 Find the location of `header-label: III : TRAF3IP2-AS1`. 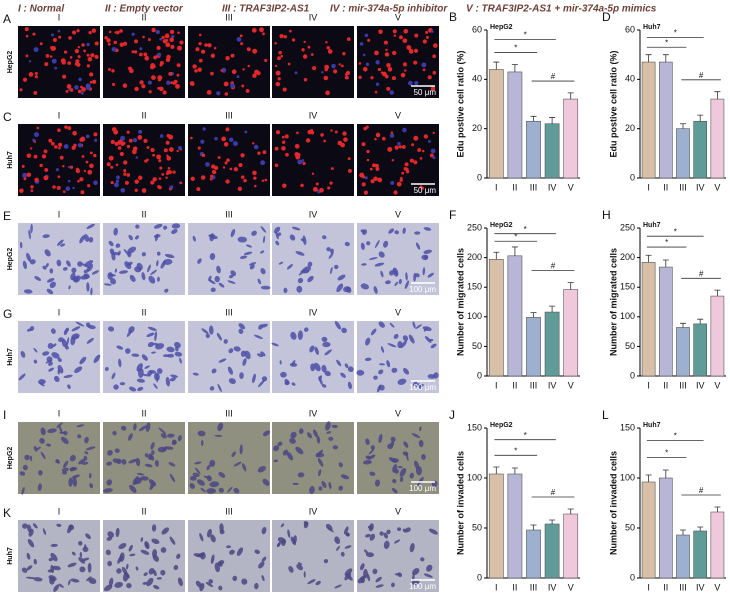

header-label: III : TRAF3IP2-AS1 is located at coordinates (266, 9).